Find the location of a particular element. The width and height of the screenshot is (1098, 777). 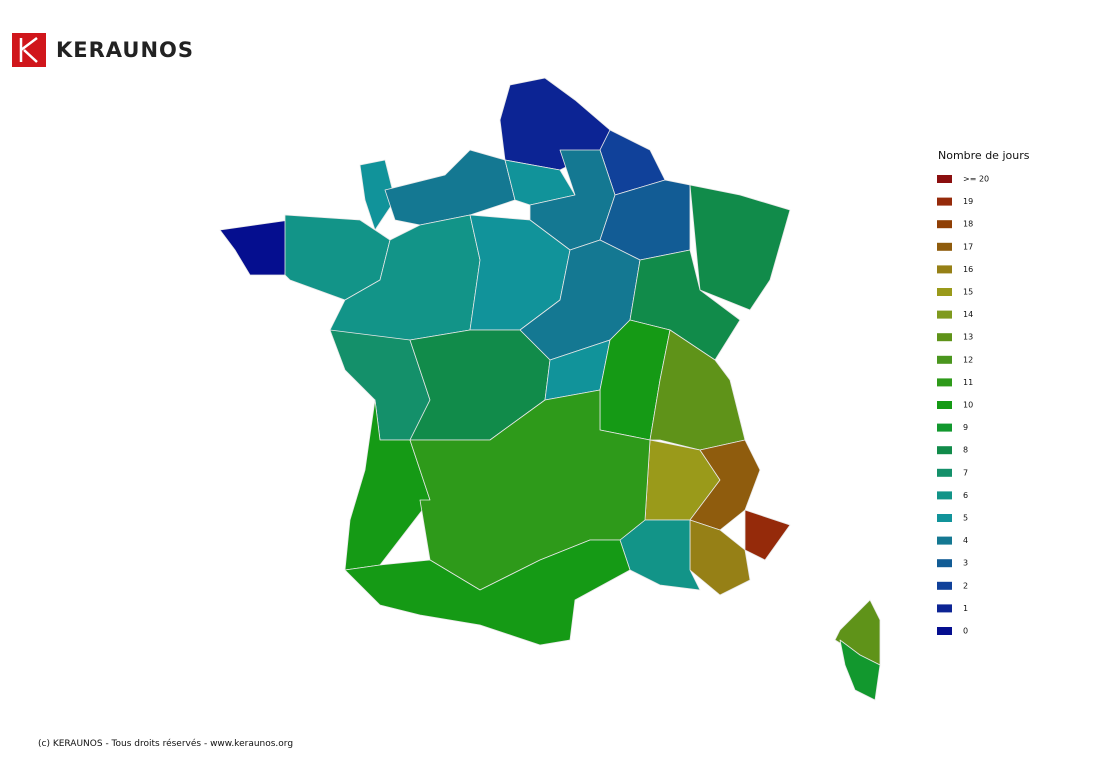

legend-label: 10 is located at coordinates (968, 405).